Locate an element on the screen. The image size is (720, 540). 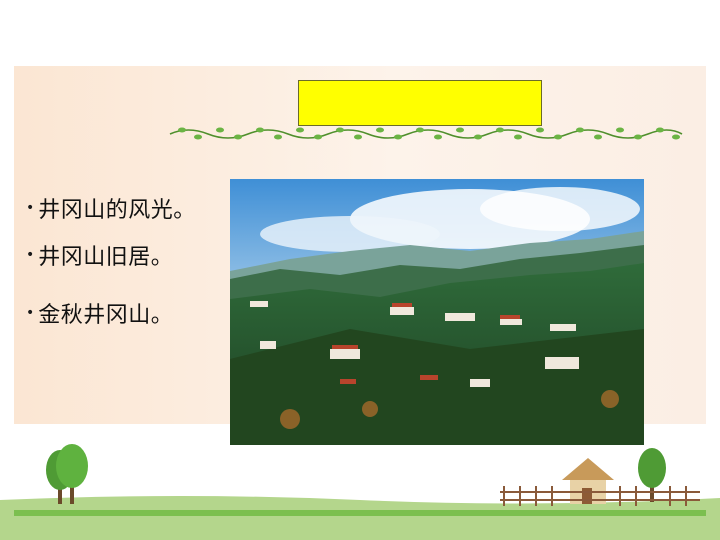
fence-icon is located at coordinates (600, 496).